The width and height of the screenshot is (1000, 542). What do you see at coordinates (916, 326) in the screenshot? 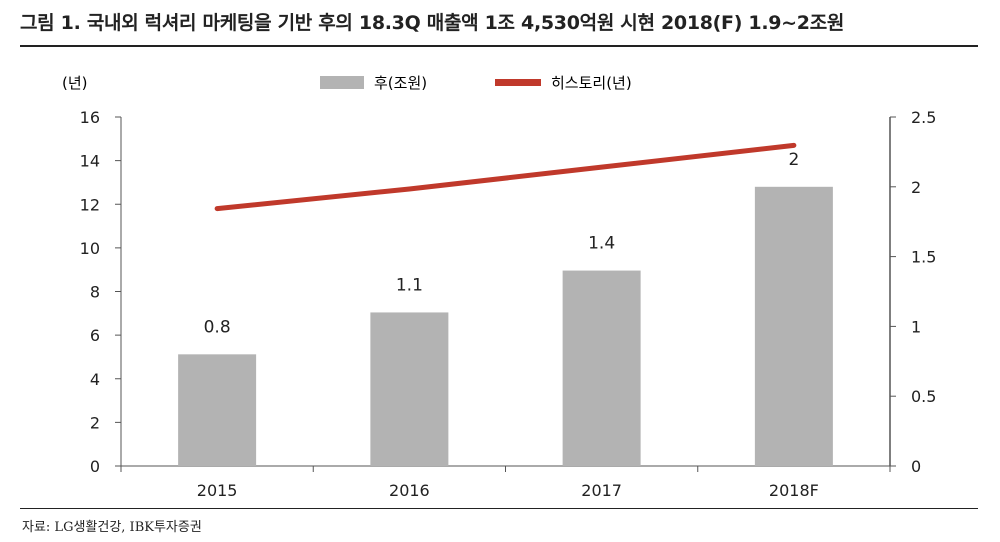
I see `right-tick-label: 1` at bounding box center [916, 326].